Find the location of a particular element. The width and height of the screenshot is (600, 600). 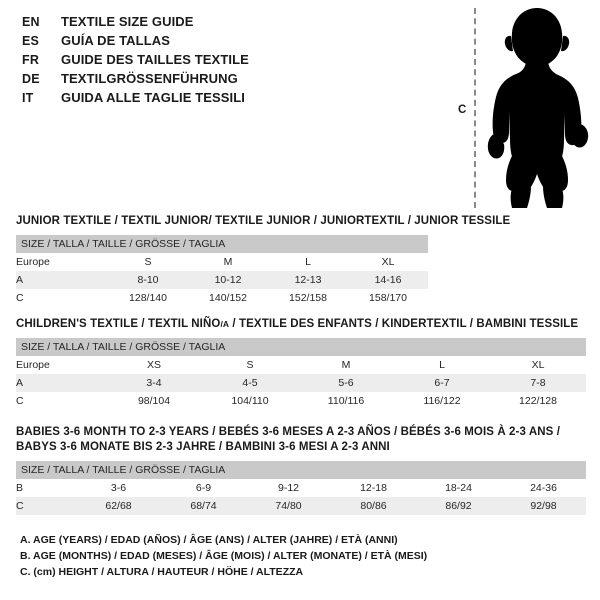

children-row-a-v1: 4-5 is located at coordinates (250, 383).